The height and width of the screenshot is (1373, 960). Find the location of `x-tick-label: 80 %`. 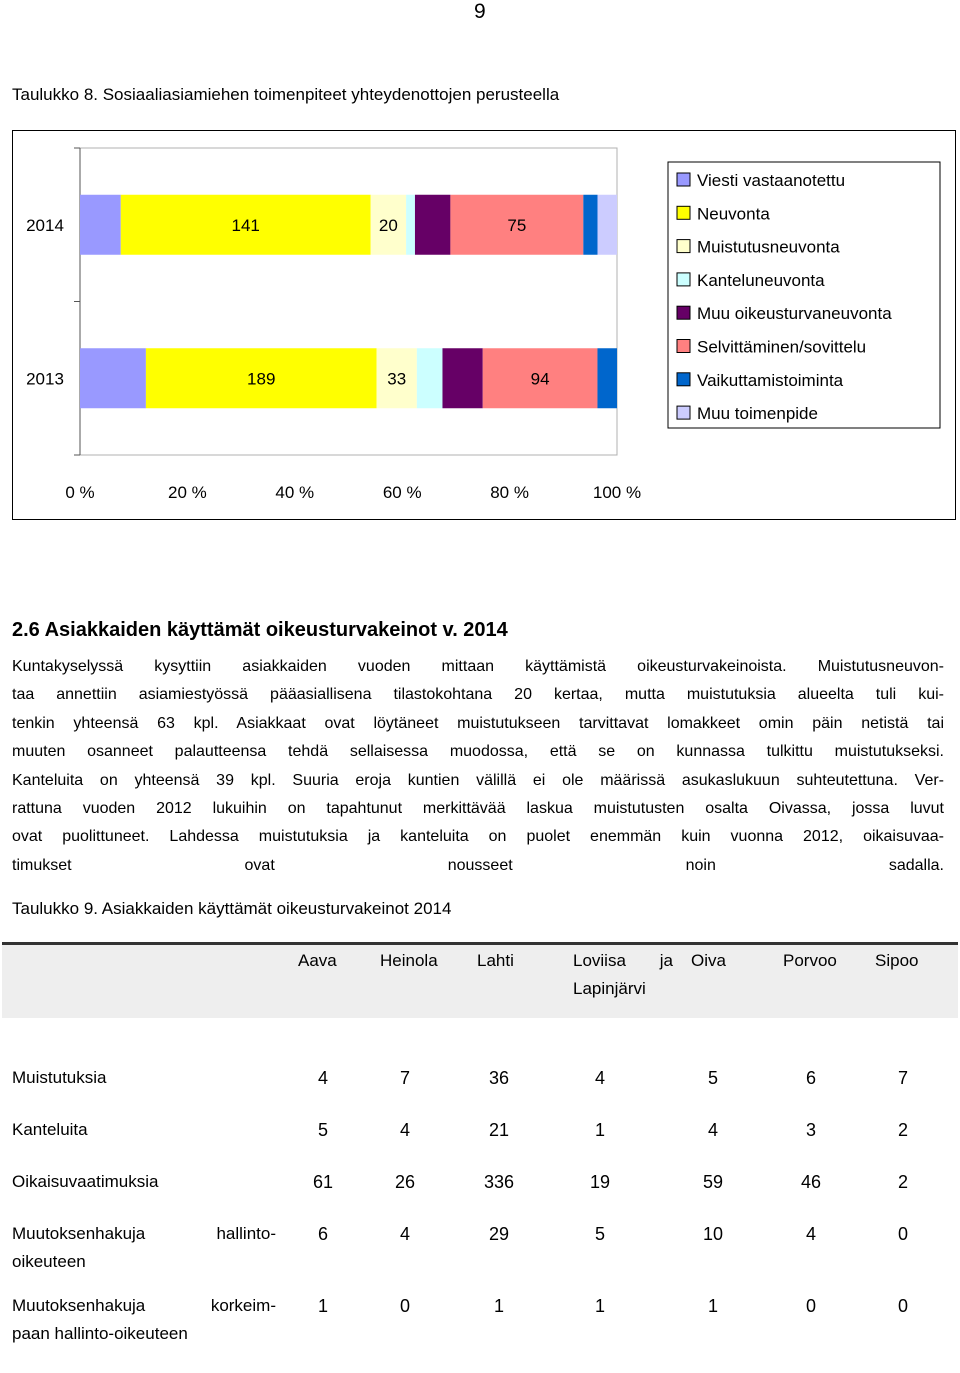

x-tick-label: 80 % is located at coordinates (509, 492).